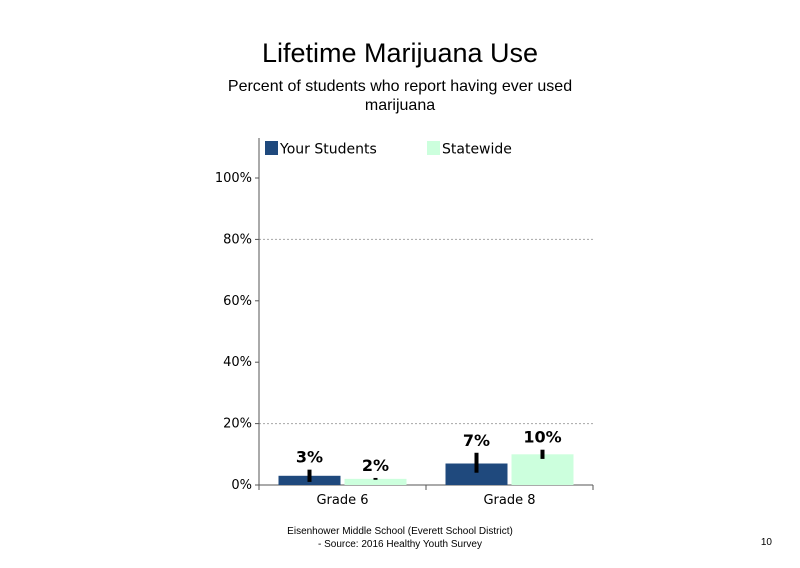 The width and height of the screenshot is (800, 568). What do you see at coordinates (342, 500) in the screenshot?
I see `x-tick-label: Grade 6` at bounding box center [342, 500].